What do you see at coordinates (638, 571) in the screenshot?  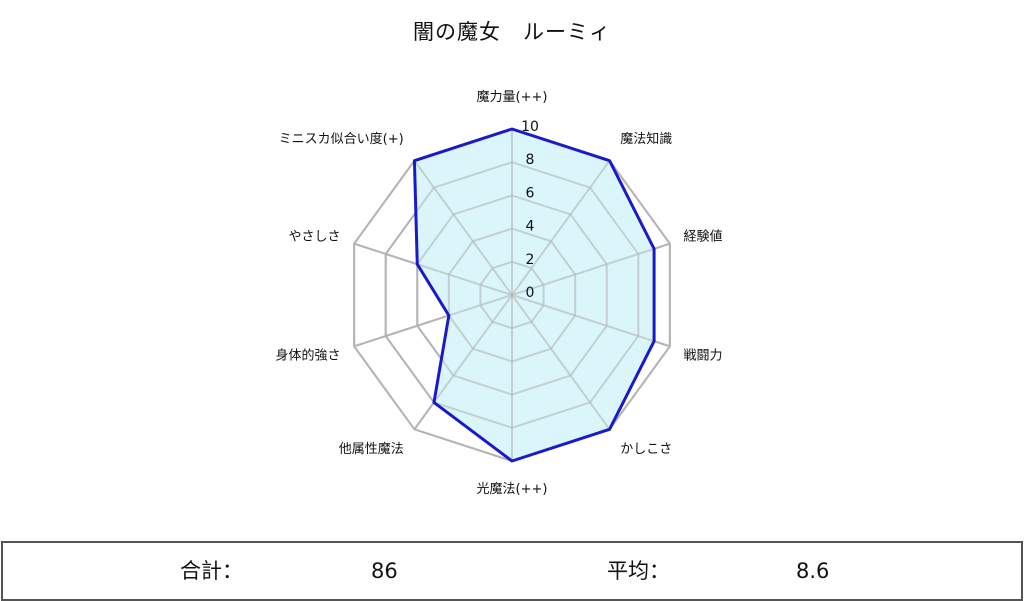 I see `average-label: 平均：` at bounding box center [638, 571].